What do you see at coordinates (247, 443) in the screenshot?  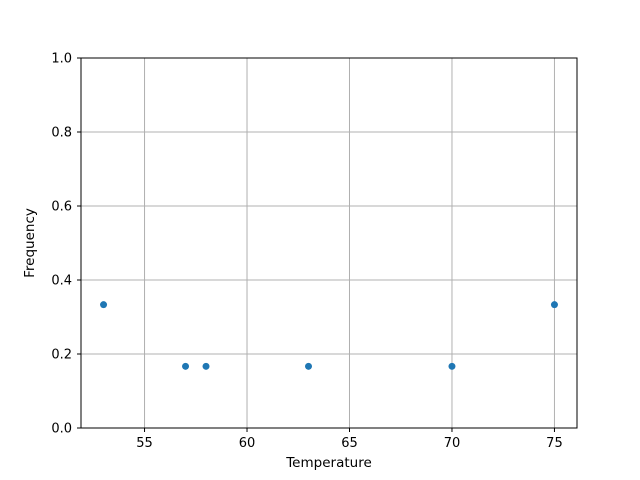 I see `x-tick-label: 60` at bounding box center [247, 443].